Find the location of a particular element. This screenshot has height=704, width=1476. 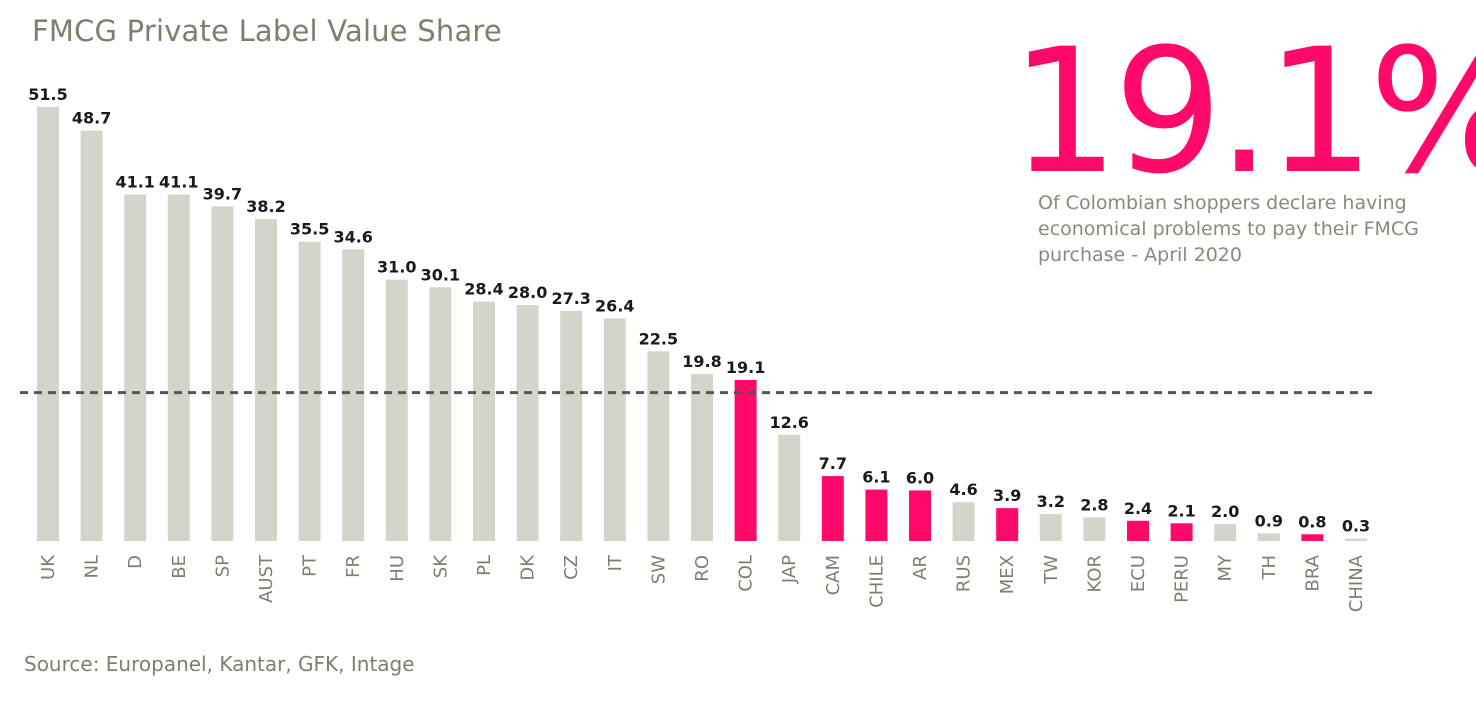

category-label-sw: SW is located at coordinates (658, 569).